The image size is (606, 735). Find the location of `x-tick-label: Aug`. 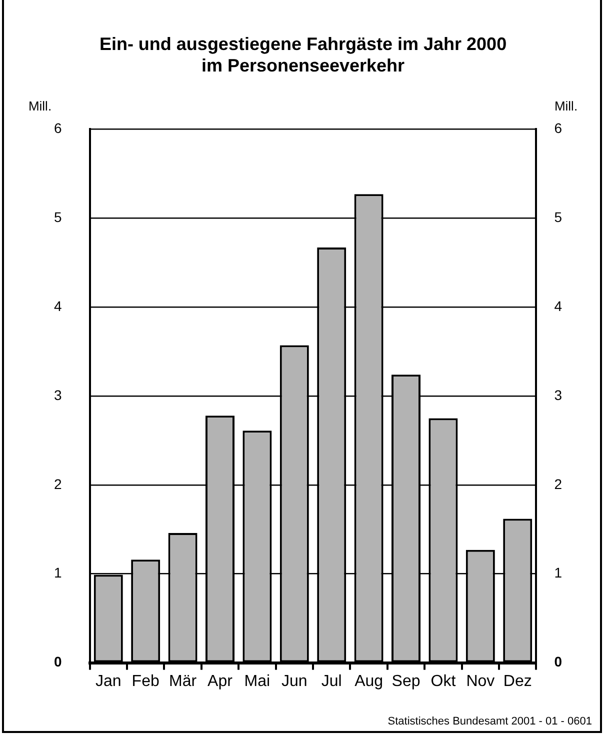

x-tick-label: Aug is located at coordinates (369, 681).